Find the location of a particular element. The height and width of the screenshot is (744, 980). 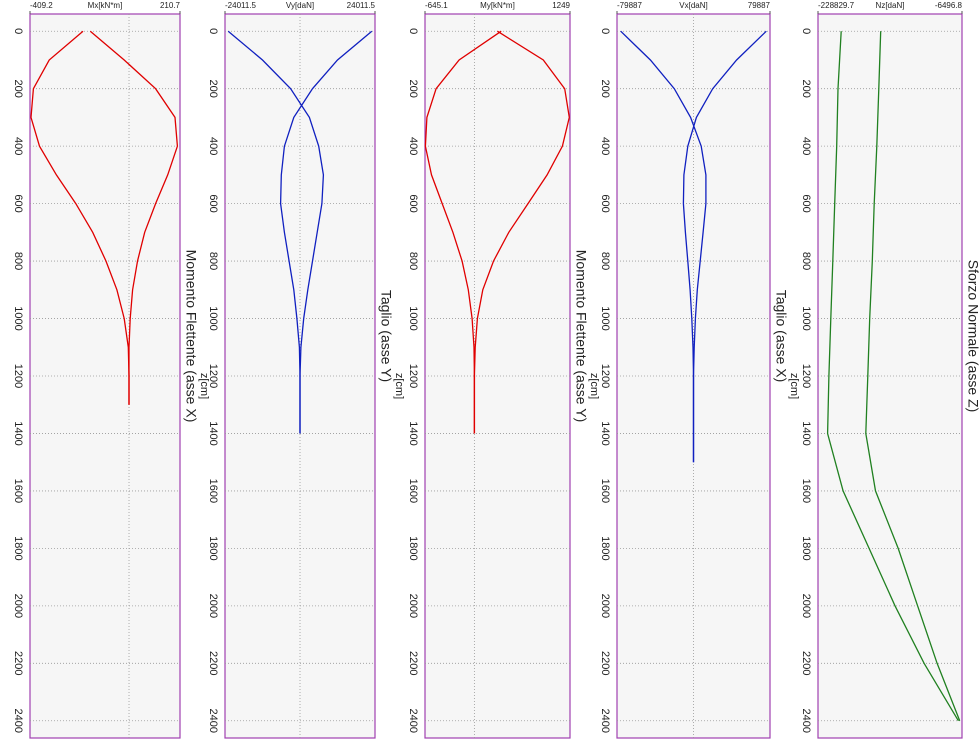

x-tick-label: 24011.5 is located at coordinates (361, 5).